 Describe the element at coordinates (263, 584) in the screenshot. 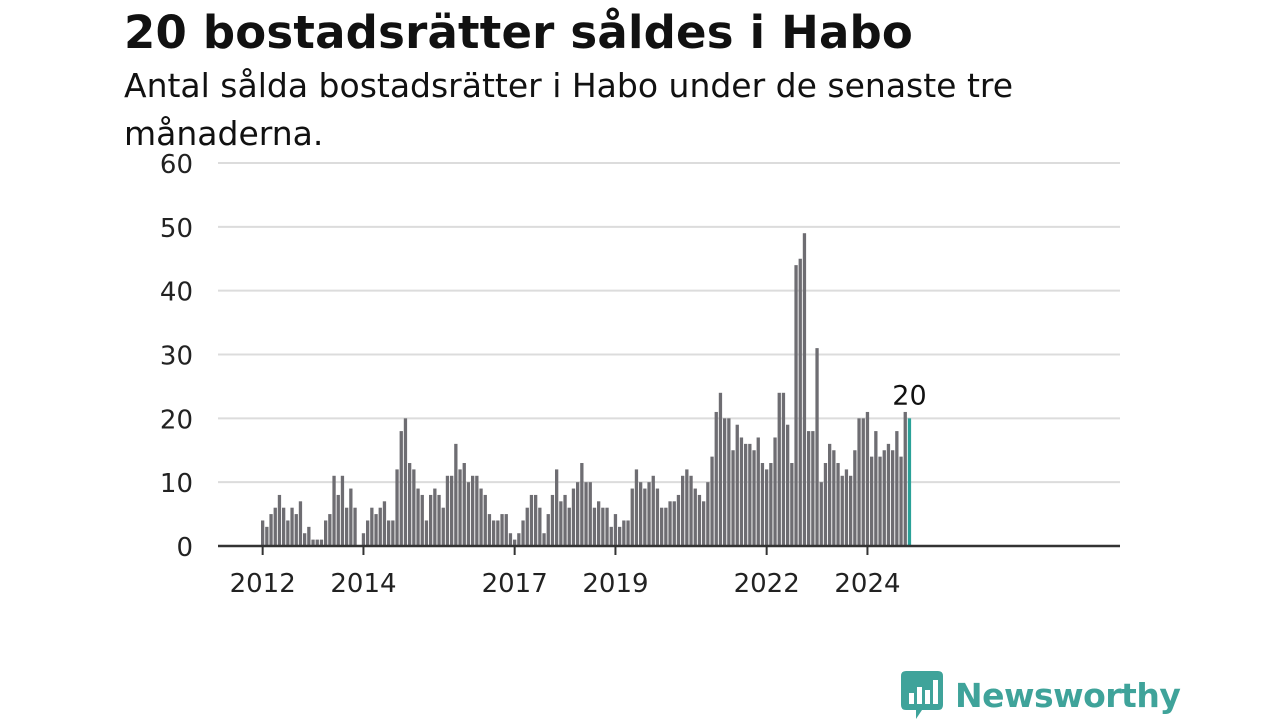

I see `x-tick-label: 2012` at that location.